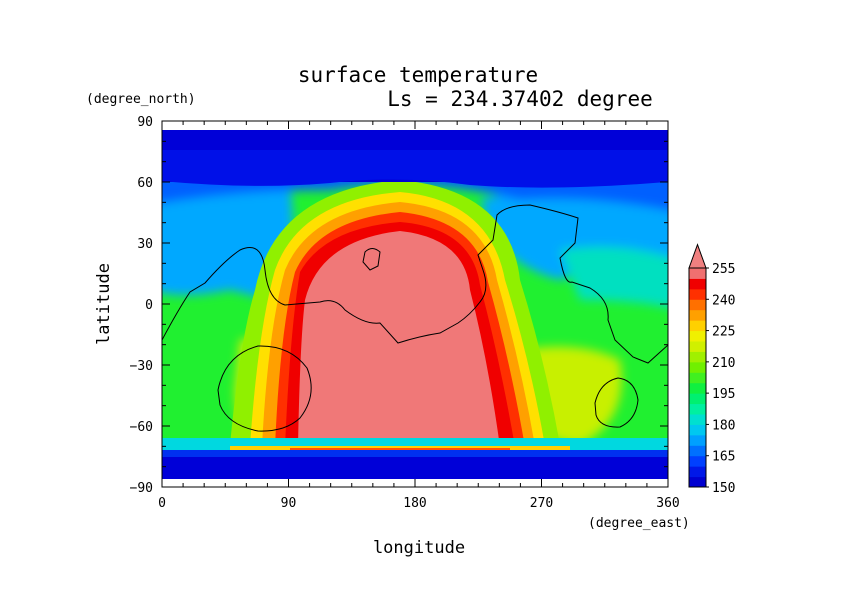 The image size is (842, 595). I want to click on y-tick-label: −30, so click(141, 366).